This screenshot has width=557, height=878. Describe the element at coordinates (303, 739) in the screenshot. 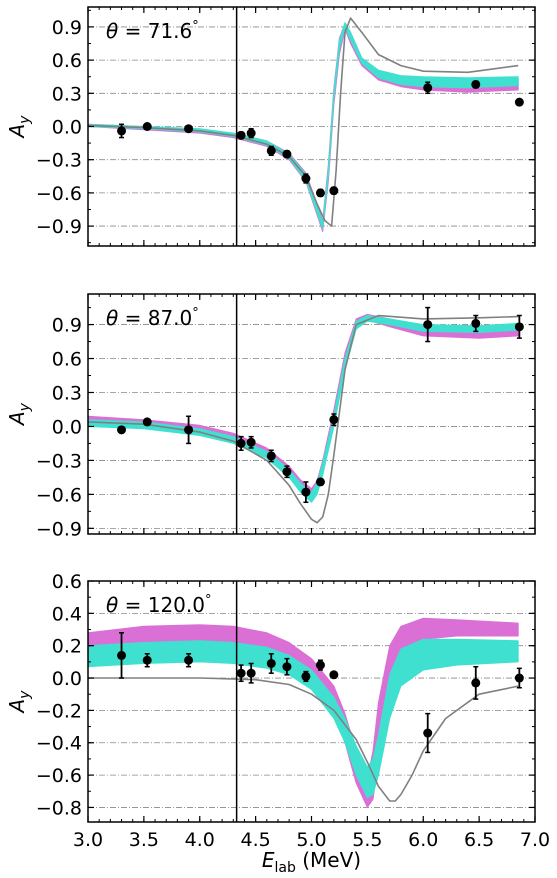

I see `line-gray` at that location.